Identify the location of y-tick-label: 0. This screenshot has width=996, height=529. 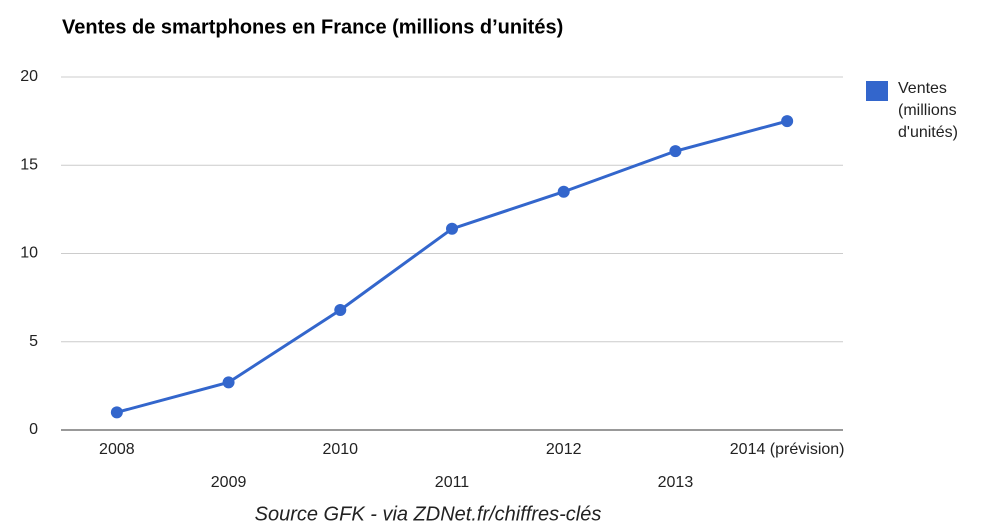
(33, 429).